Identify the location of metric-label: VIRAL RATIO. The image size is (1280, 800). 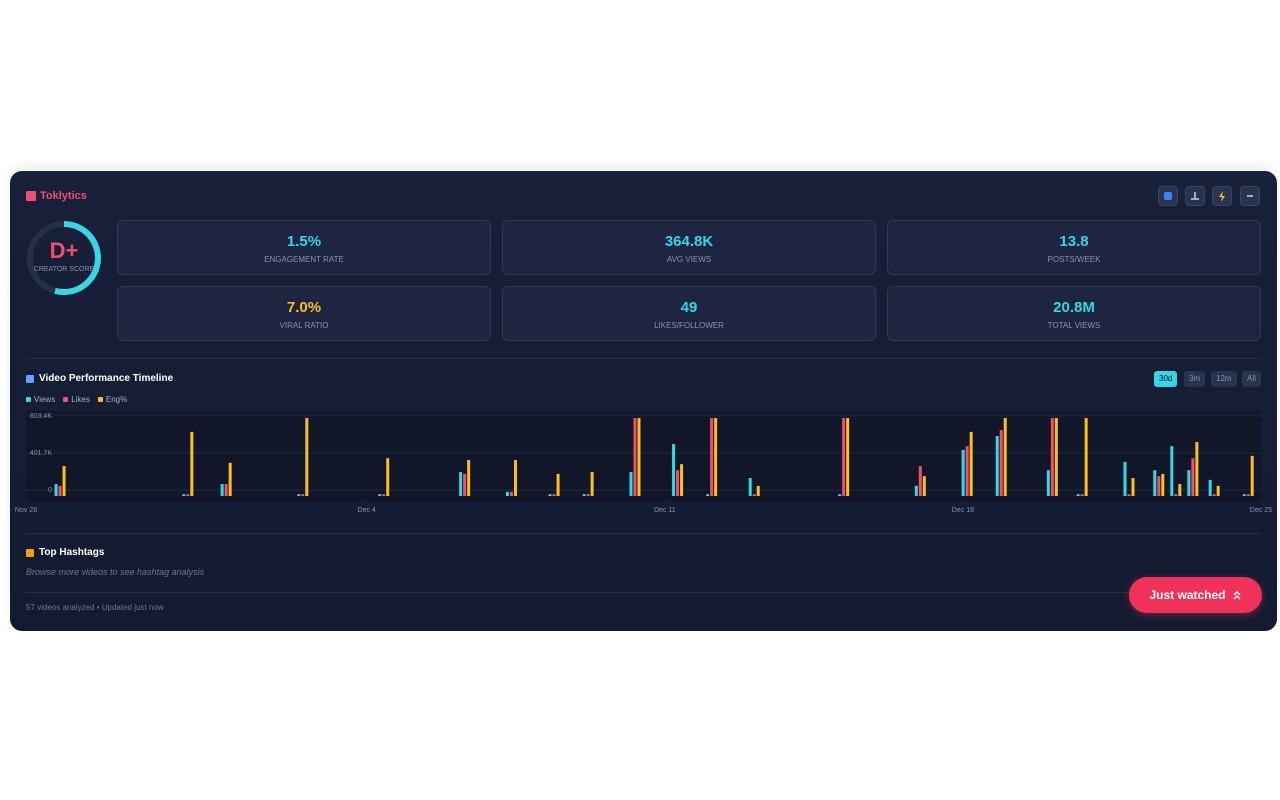
(304, 325).